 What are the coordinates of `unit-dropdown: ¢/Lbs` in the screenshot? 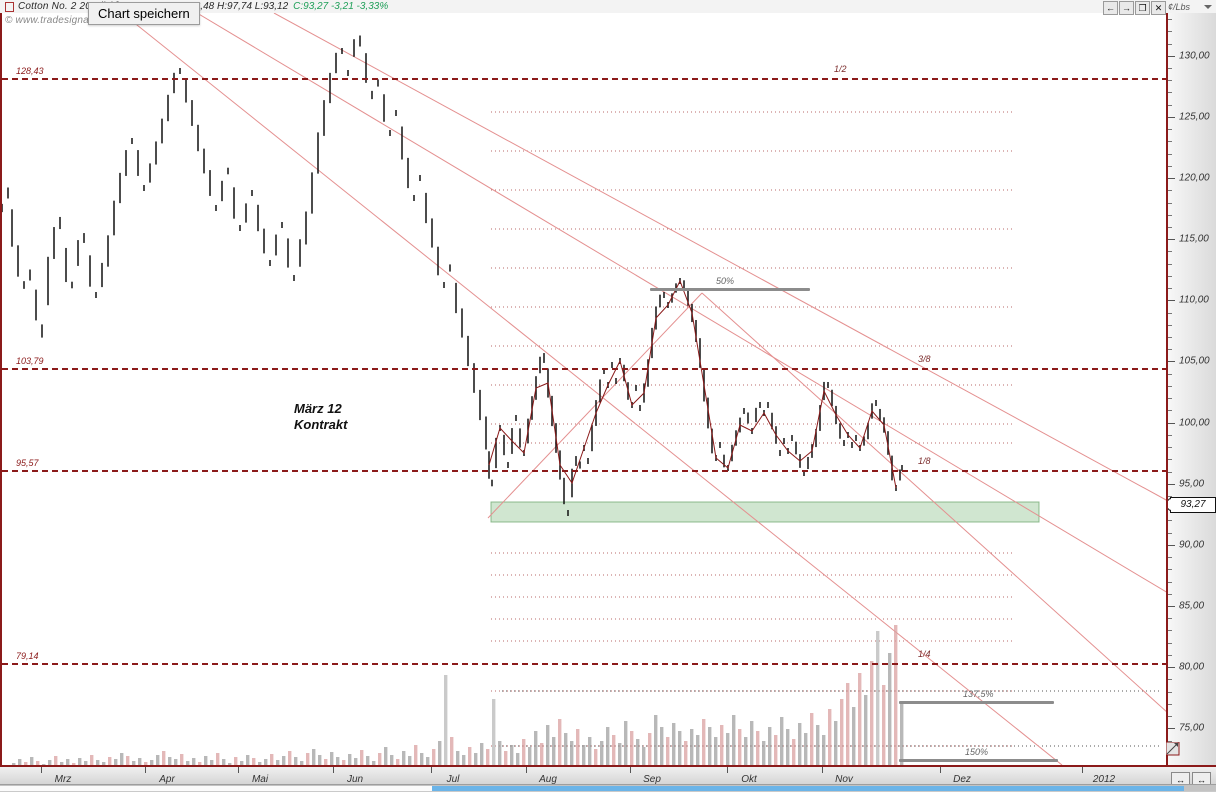 It's located at (1190, 7).